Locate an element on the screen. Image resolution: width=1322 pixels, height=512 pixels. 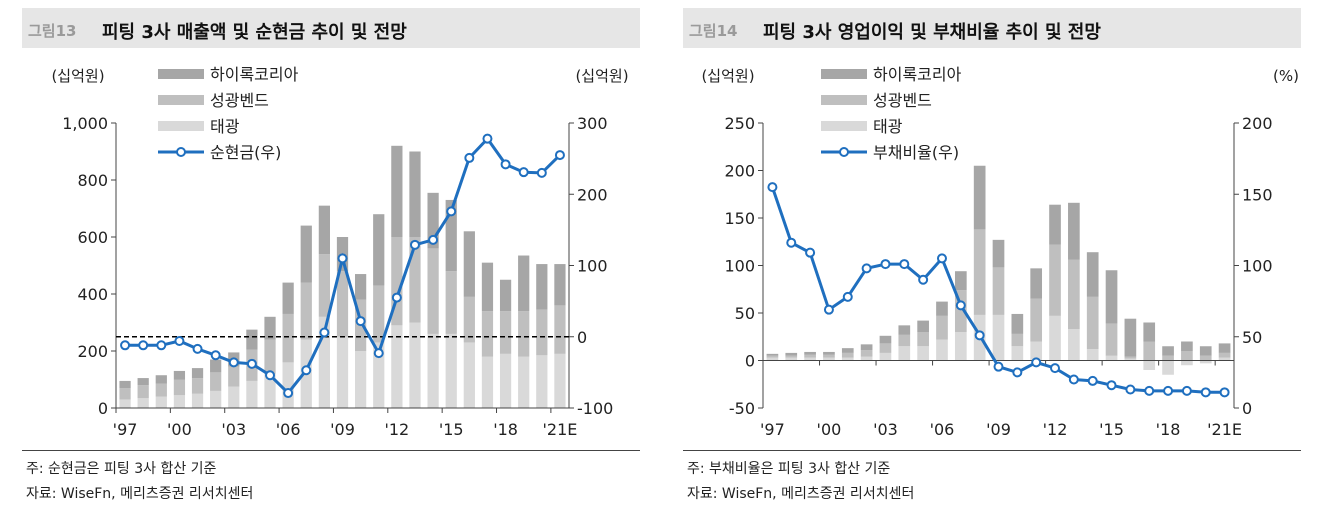
x-tick-label: '03 is located at coordinates (885, 429).